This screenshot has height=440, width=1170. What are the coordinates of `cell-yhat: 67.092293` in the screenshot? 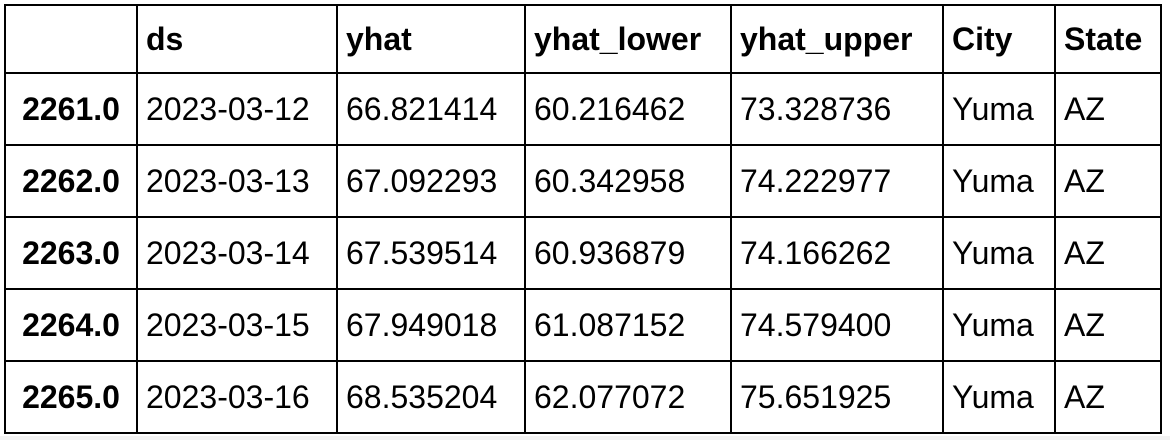 It's located at (431, 181).